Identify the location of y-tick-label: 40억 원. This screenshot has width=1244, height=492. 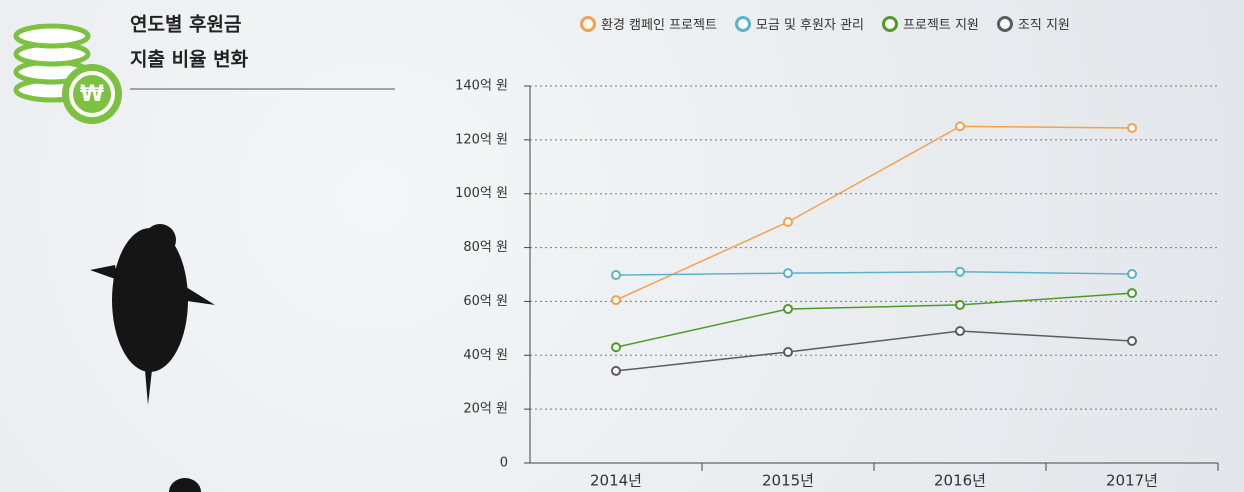
(485, 355).